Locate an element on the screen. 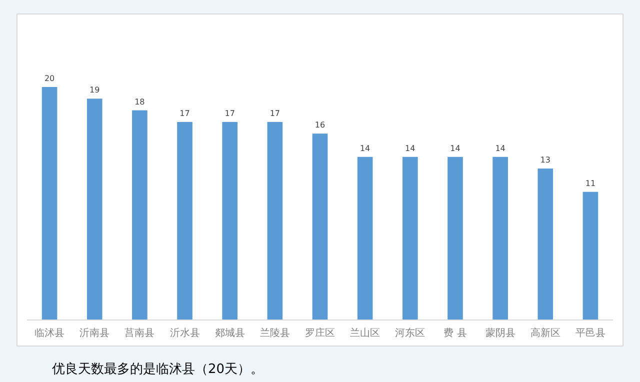  data-label: 19 is located at coordinates (95, 90).